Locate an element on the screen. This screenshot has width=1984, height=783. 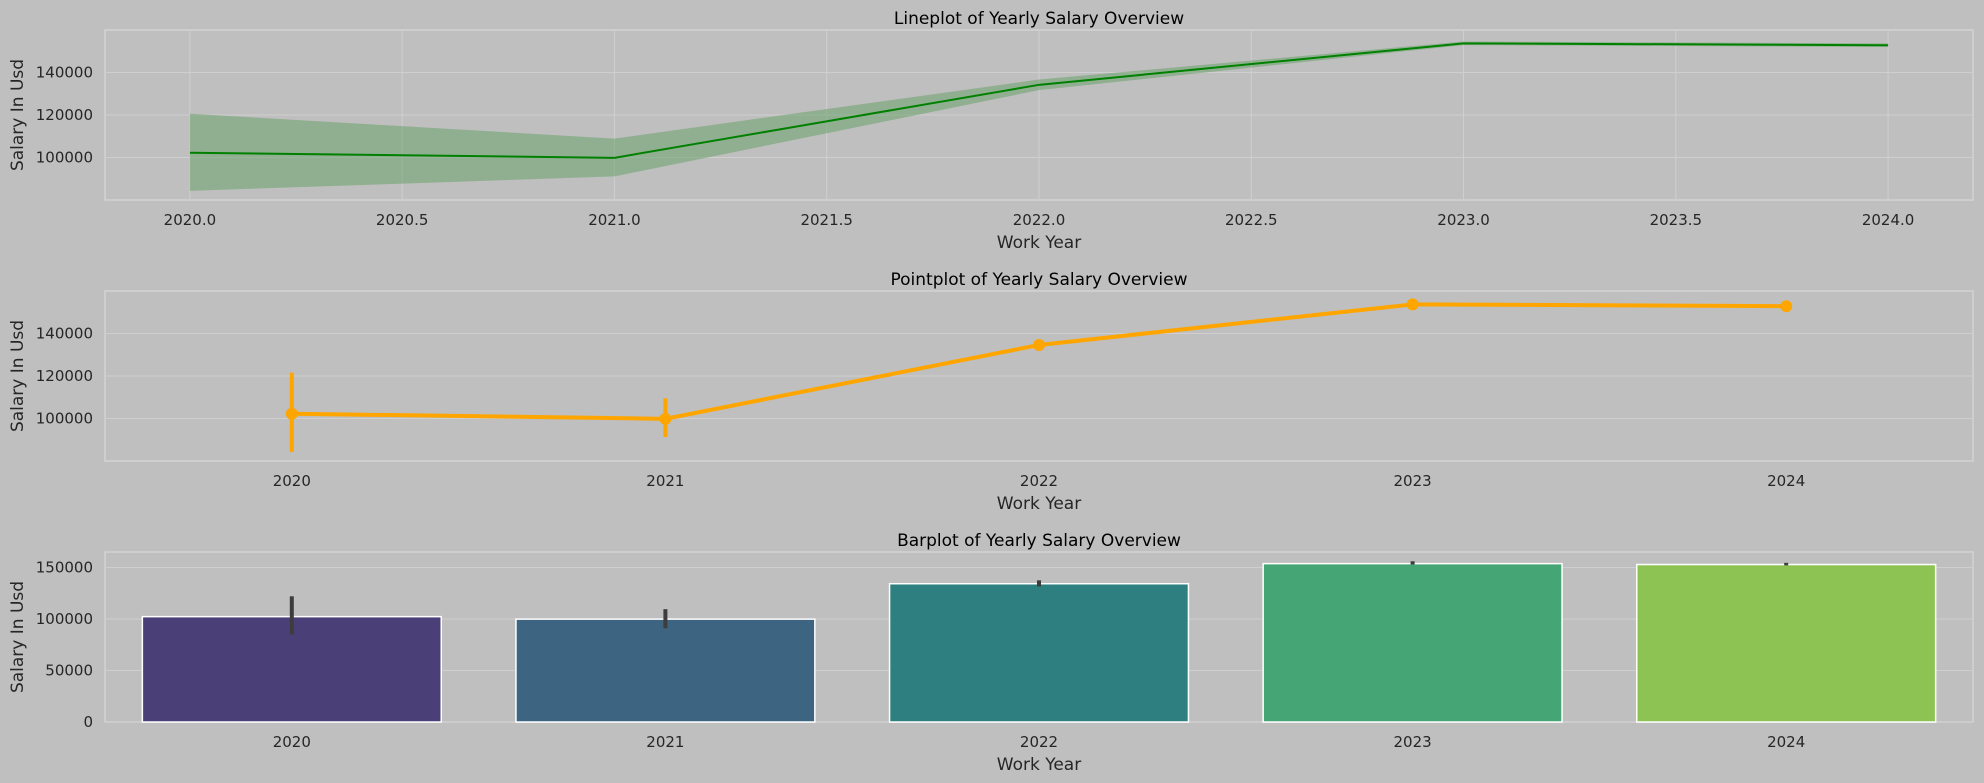
pointplot-x-axis-label: Work Year is located at coordinates (1039, 504).